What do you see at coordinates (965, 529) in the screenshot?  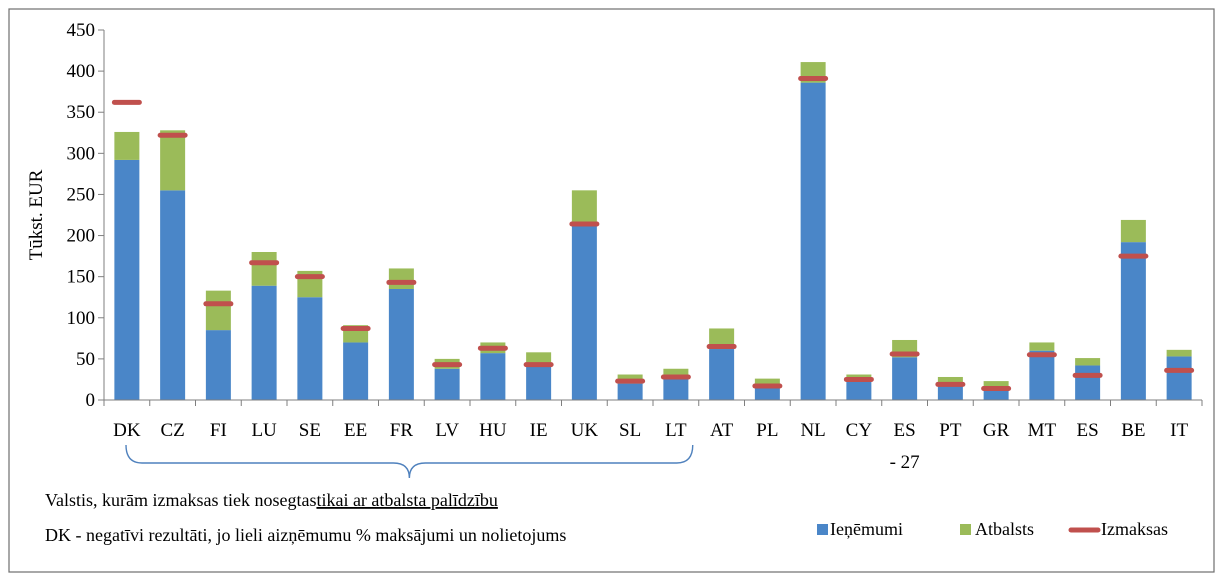 I see `legend-swatch-support` at bounding box center [965, 529].